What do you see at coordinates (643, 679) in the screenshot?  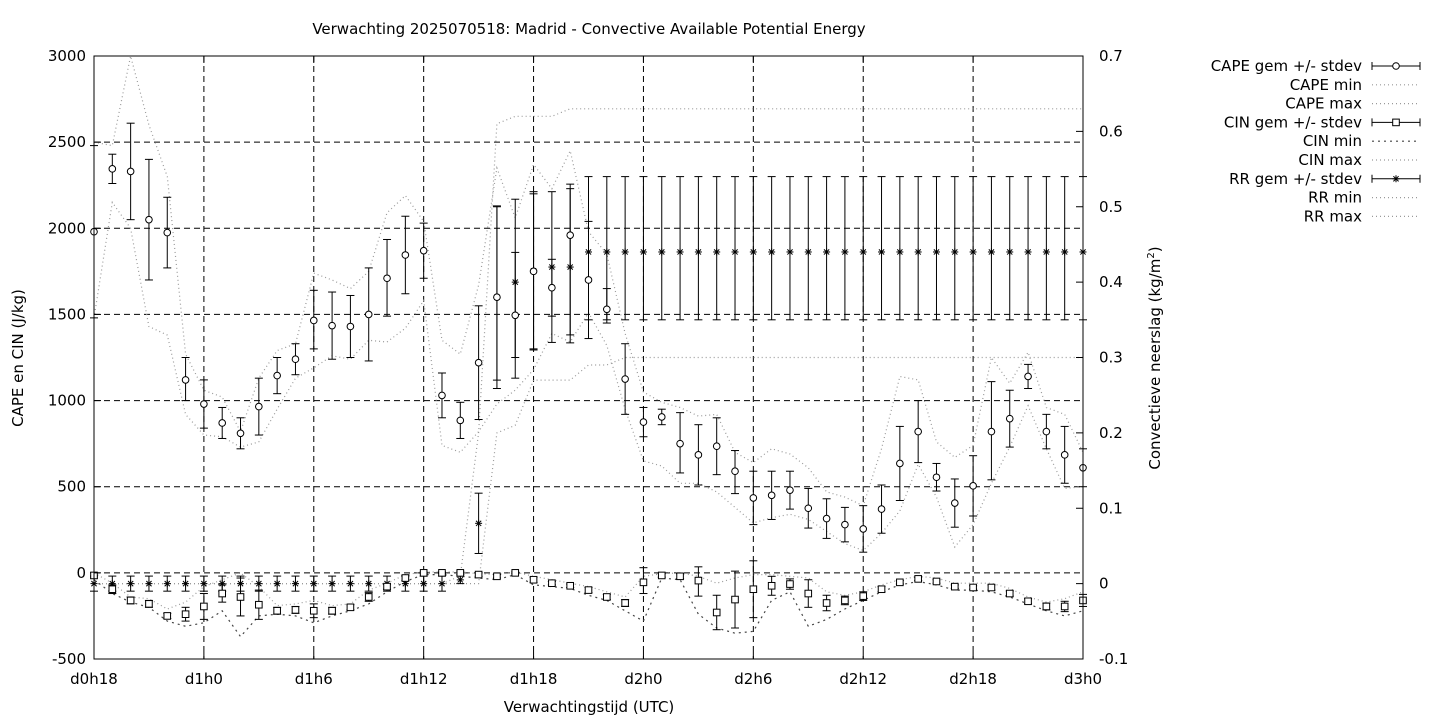 I see `x-tick-label: d2h0` at bounding box center [643, 679].